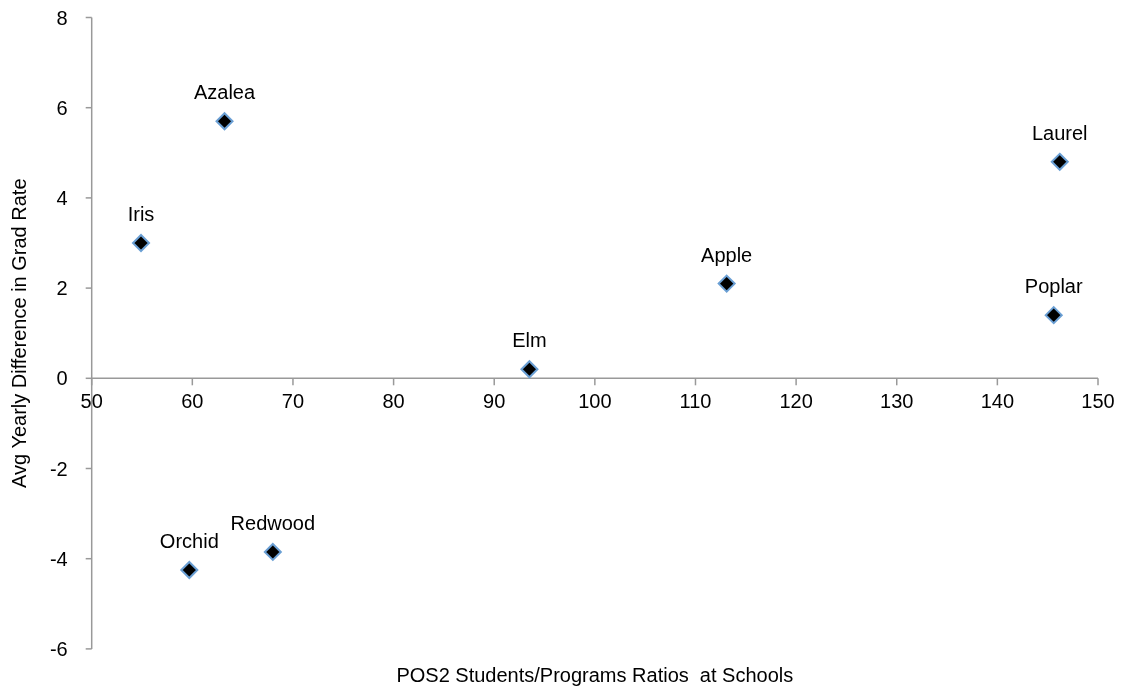 The height and width of the screenshot is (690, 1127). I want to click on x-tick-label: 130, so click(897, 401).